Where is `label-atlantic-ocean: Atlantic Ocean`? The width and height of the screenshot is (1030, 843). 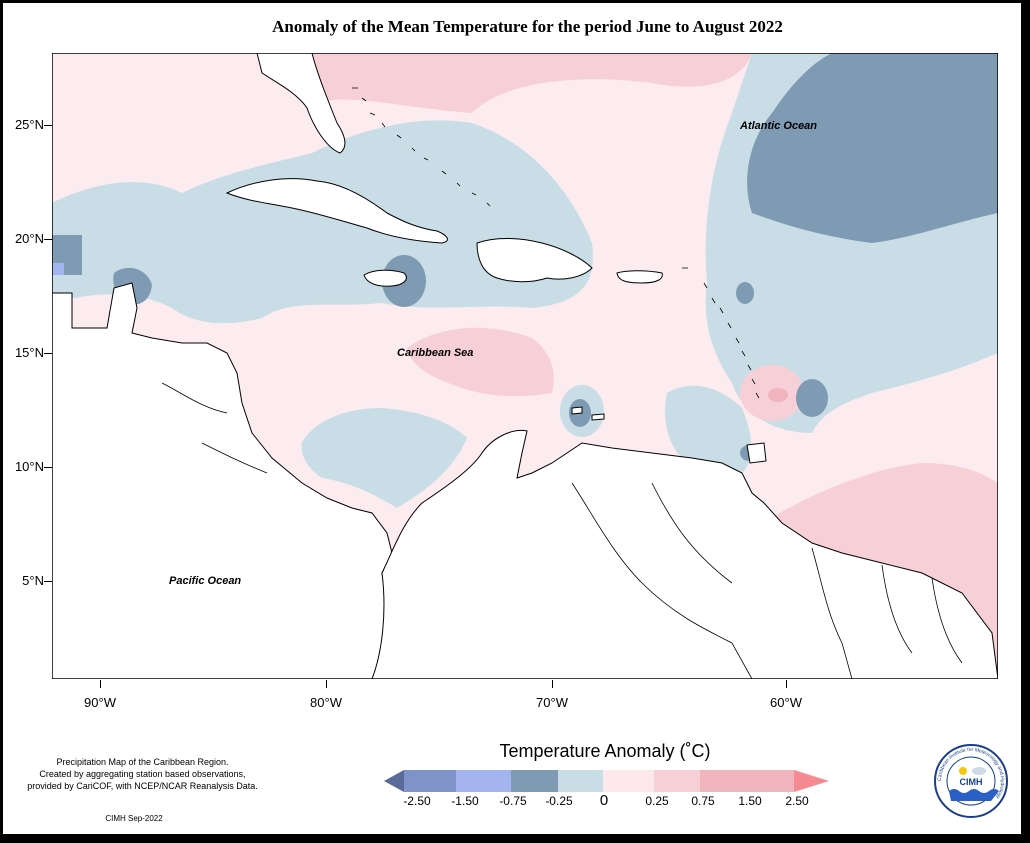 label-atlantic-ocean: Atlantic Ocean is located at coordinates (779, 126).